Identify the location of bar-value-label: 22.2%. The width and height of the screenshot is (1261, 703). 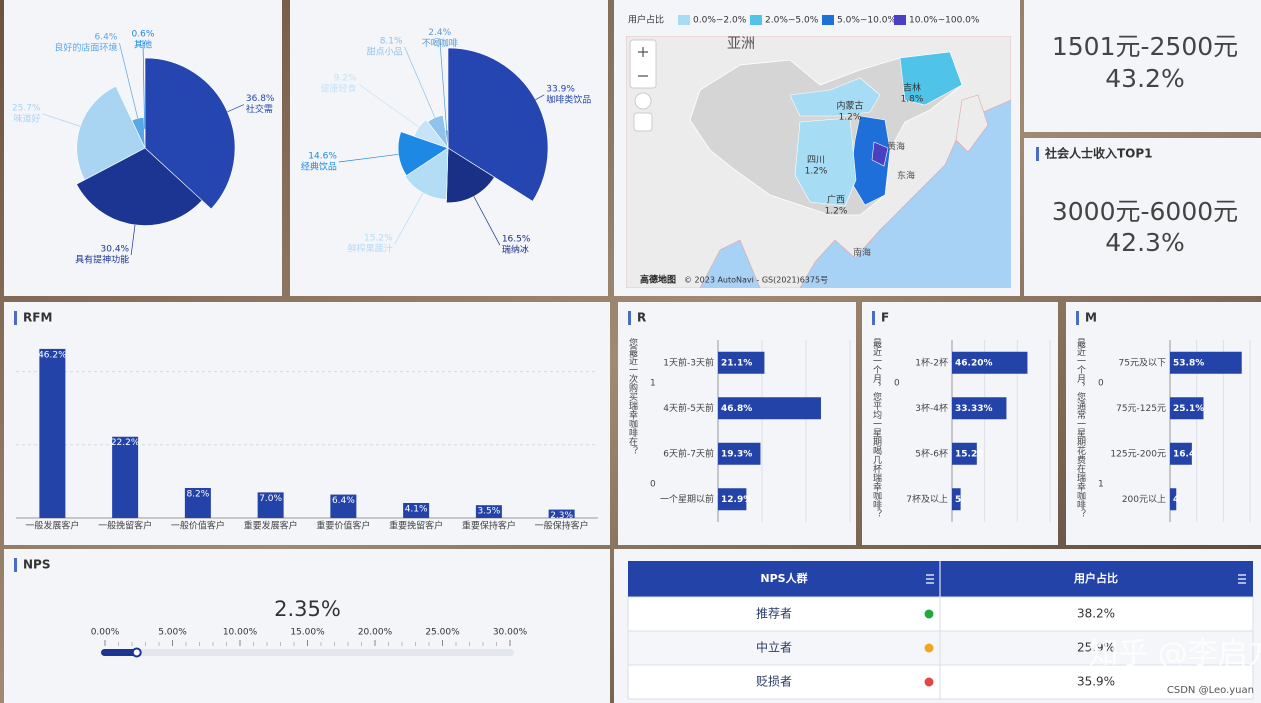
(125, 443).